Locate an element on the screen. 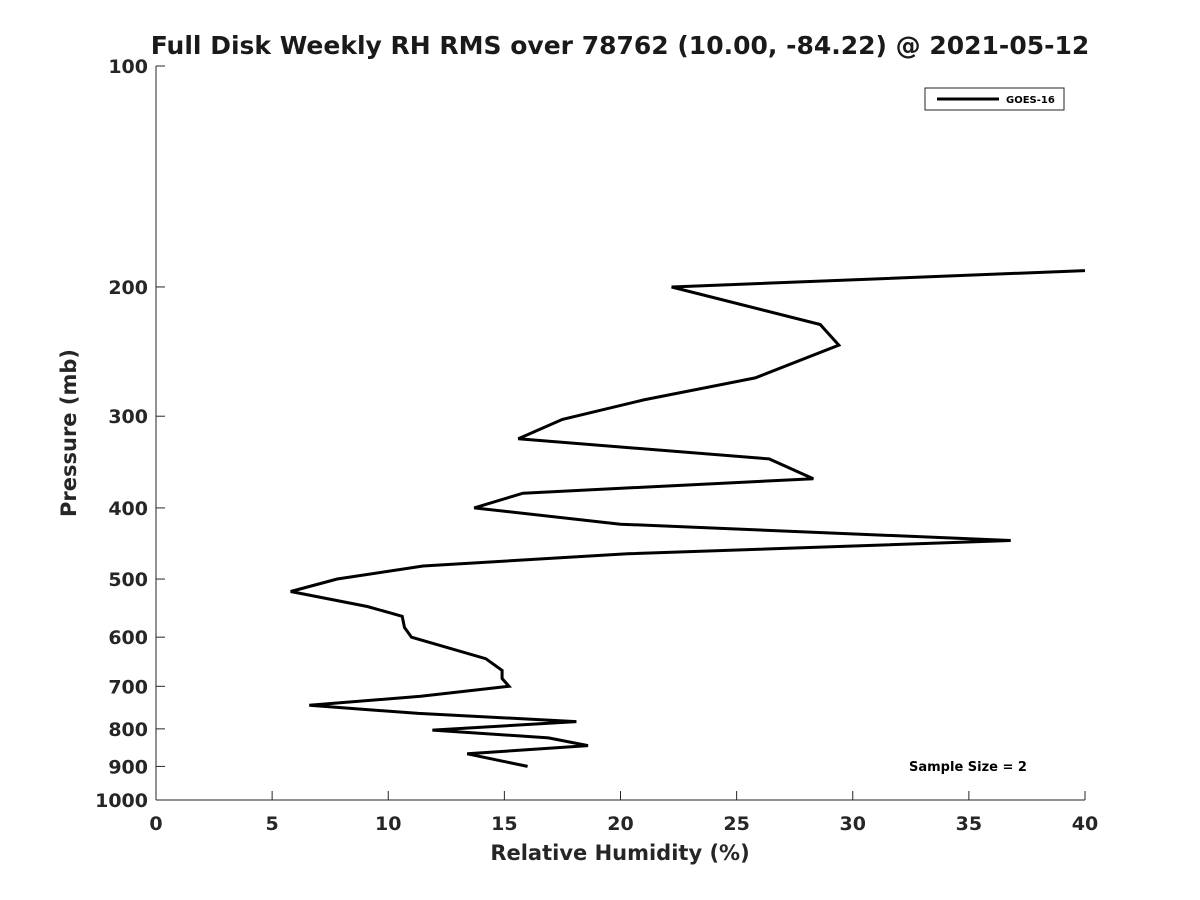 The image size is (1200, 900). y-tick-label: 900 is located at coordinates (128, 767).